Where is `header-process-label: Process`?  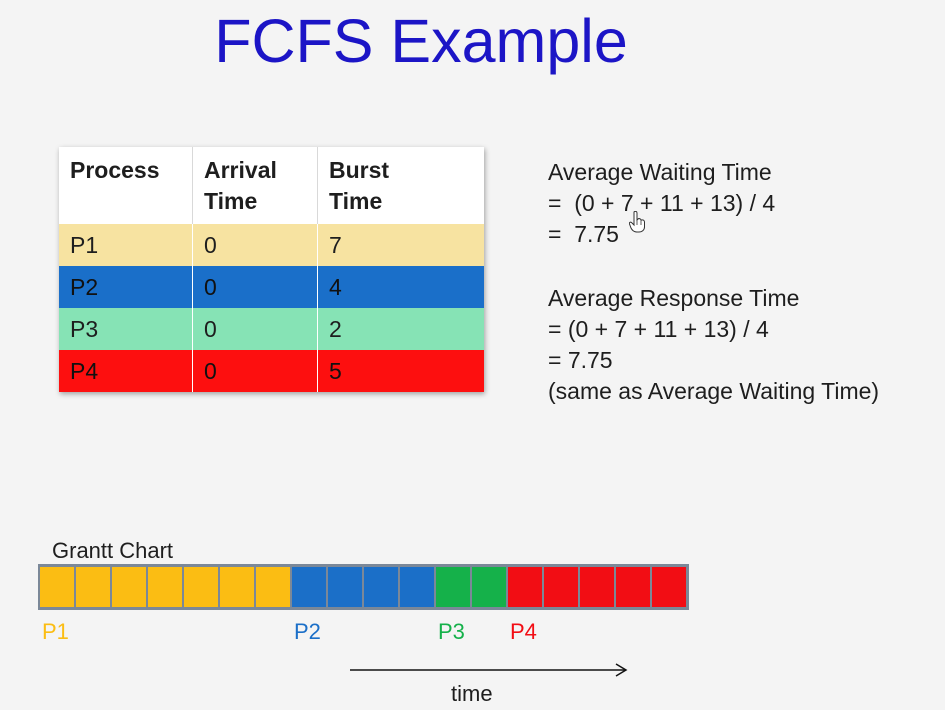 header-process-label: Process is located at coordinates (115, 170).